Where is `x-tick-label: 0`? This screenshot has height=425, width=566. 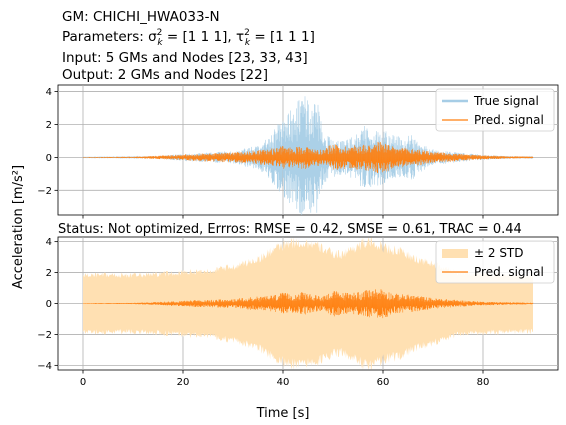
x-tick-label: 0 is located at coordinates (83, 382).